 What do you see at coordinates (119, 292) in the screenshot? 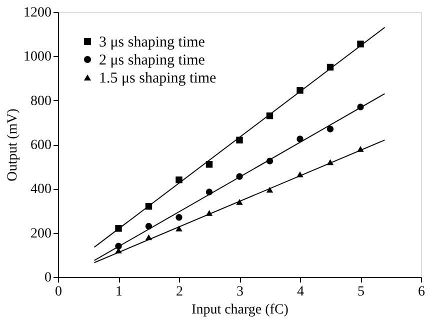
I see `x-tick-label: 1` at bounding box center [119, 292].